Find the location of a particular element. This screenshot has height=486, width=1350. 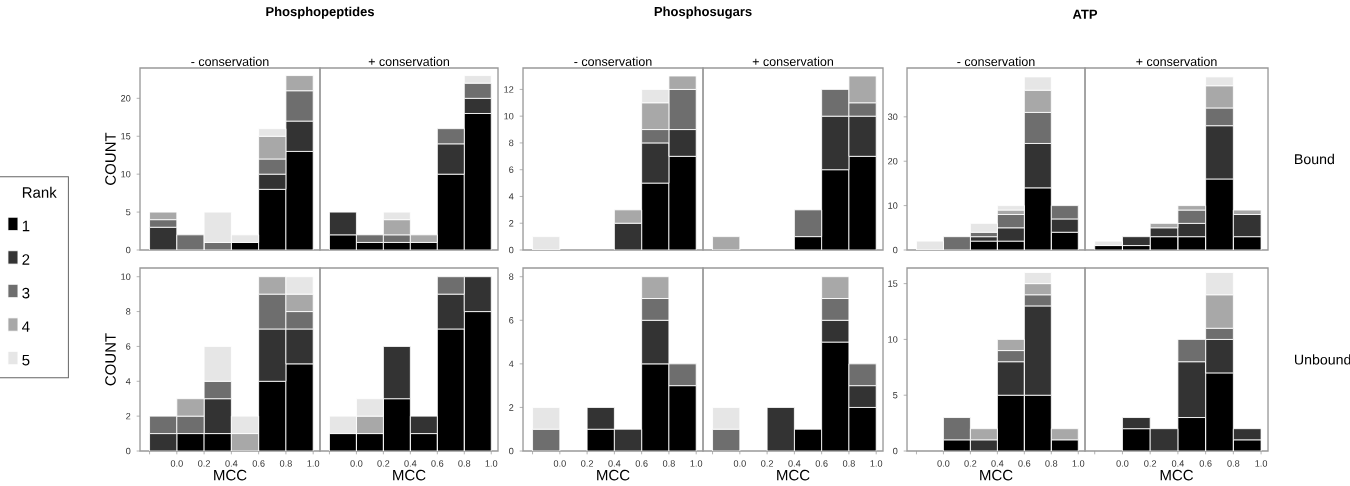

y-tick-label: 12 is located at coordinates (509, 89).